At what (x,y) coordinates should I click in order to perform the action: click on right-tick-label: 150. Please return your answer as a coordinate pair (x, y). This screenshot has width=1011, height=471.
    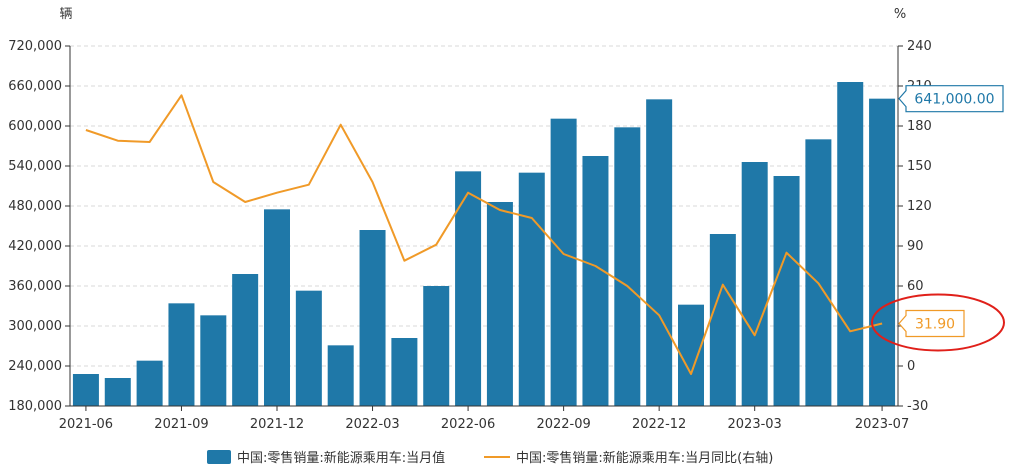
    Looking at the image, I should click on (919, 166).